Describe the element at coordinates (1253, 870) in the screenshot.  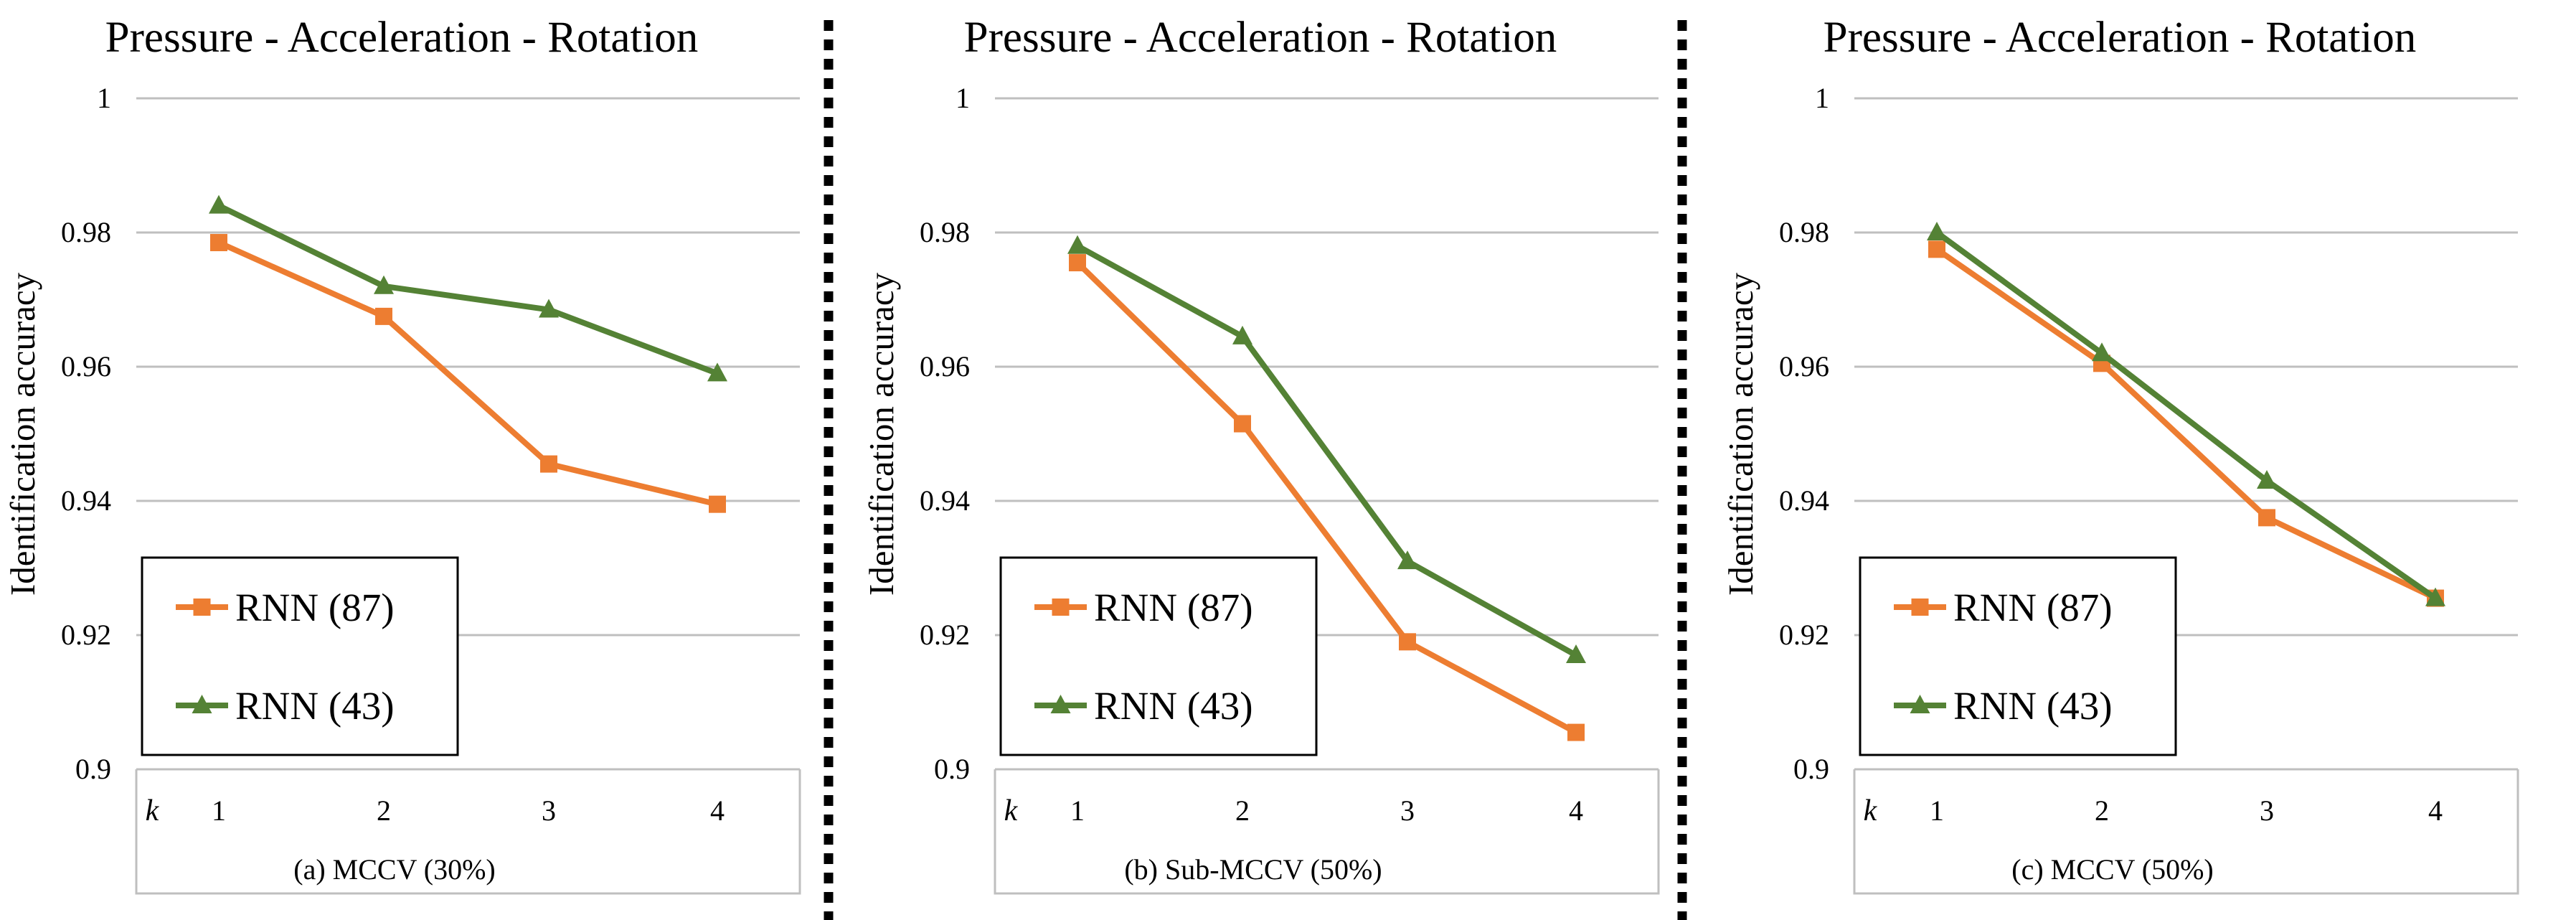
I see `chart-caption: (b) Sub-MCCV (50%)` at that location.